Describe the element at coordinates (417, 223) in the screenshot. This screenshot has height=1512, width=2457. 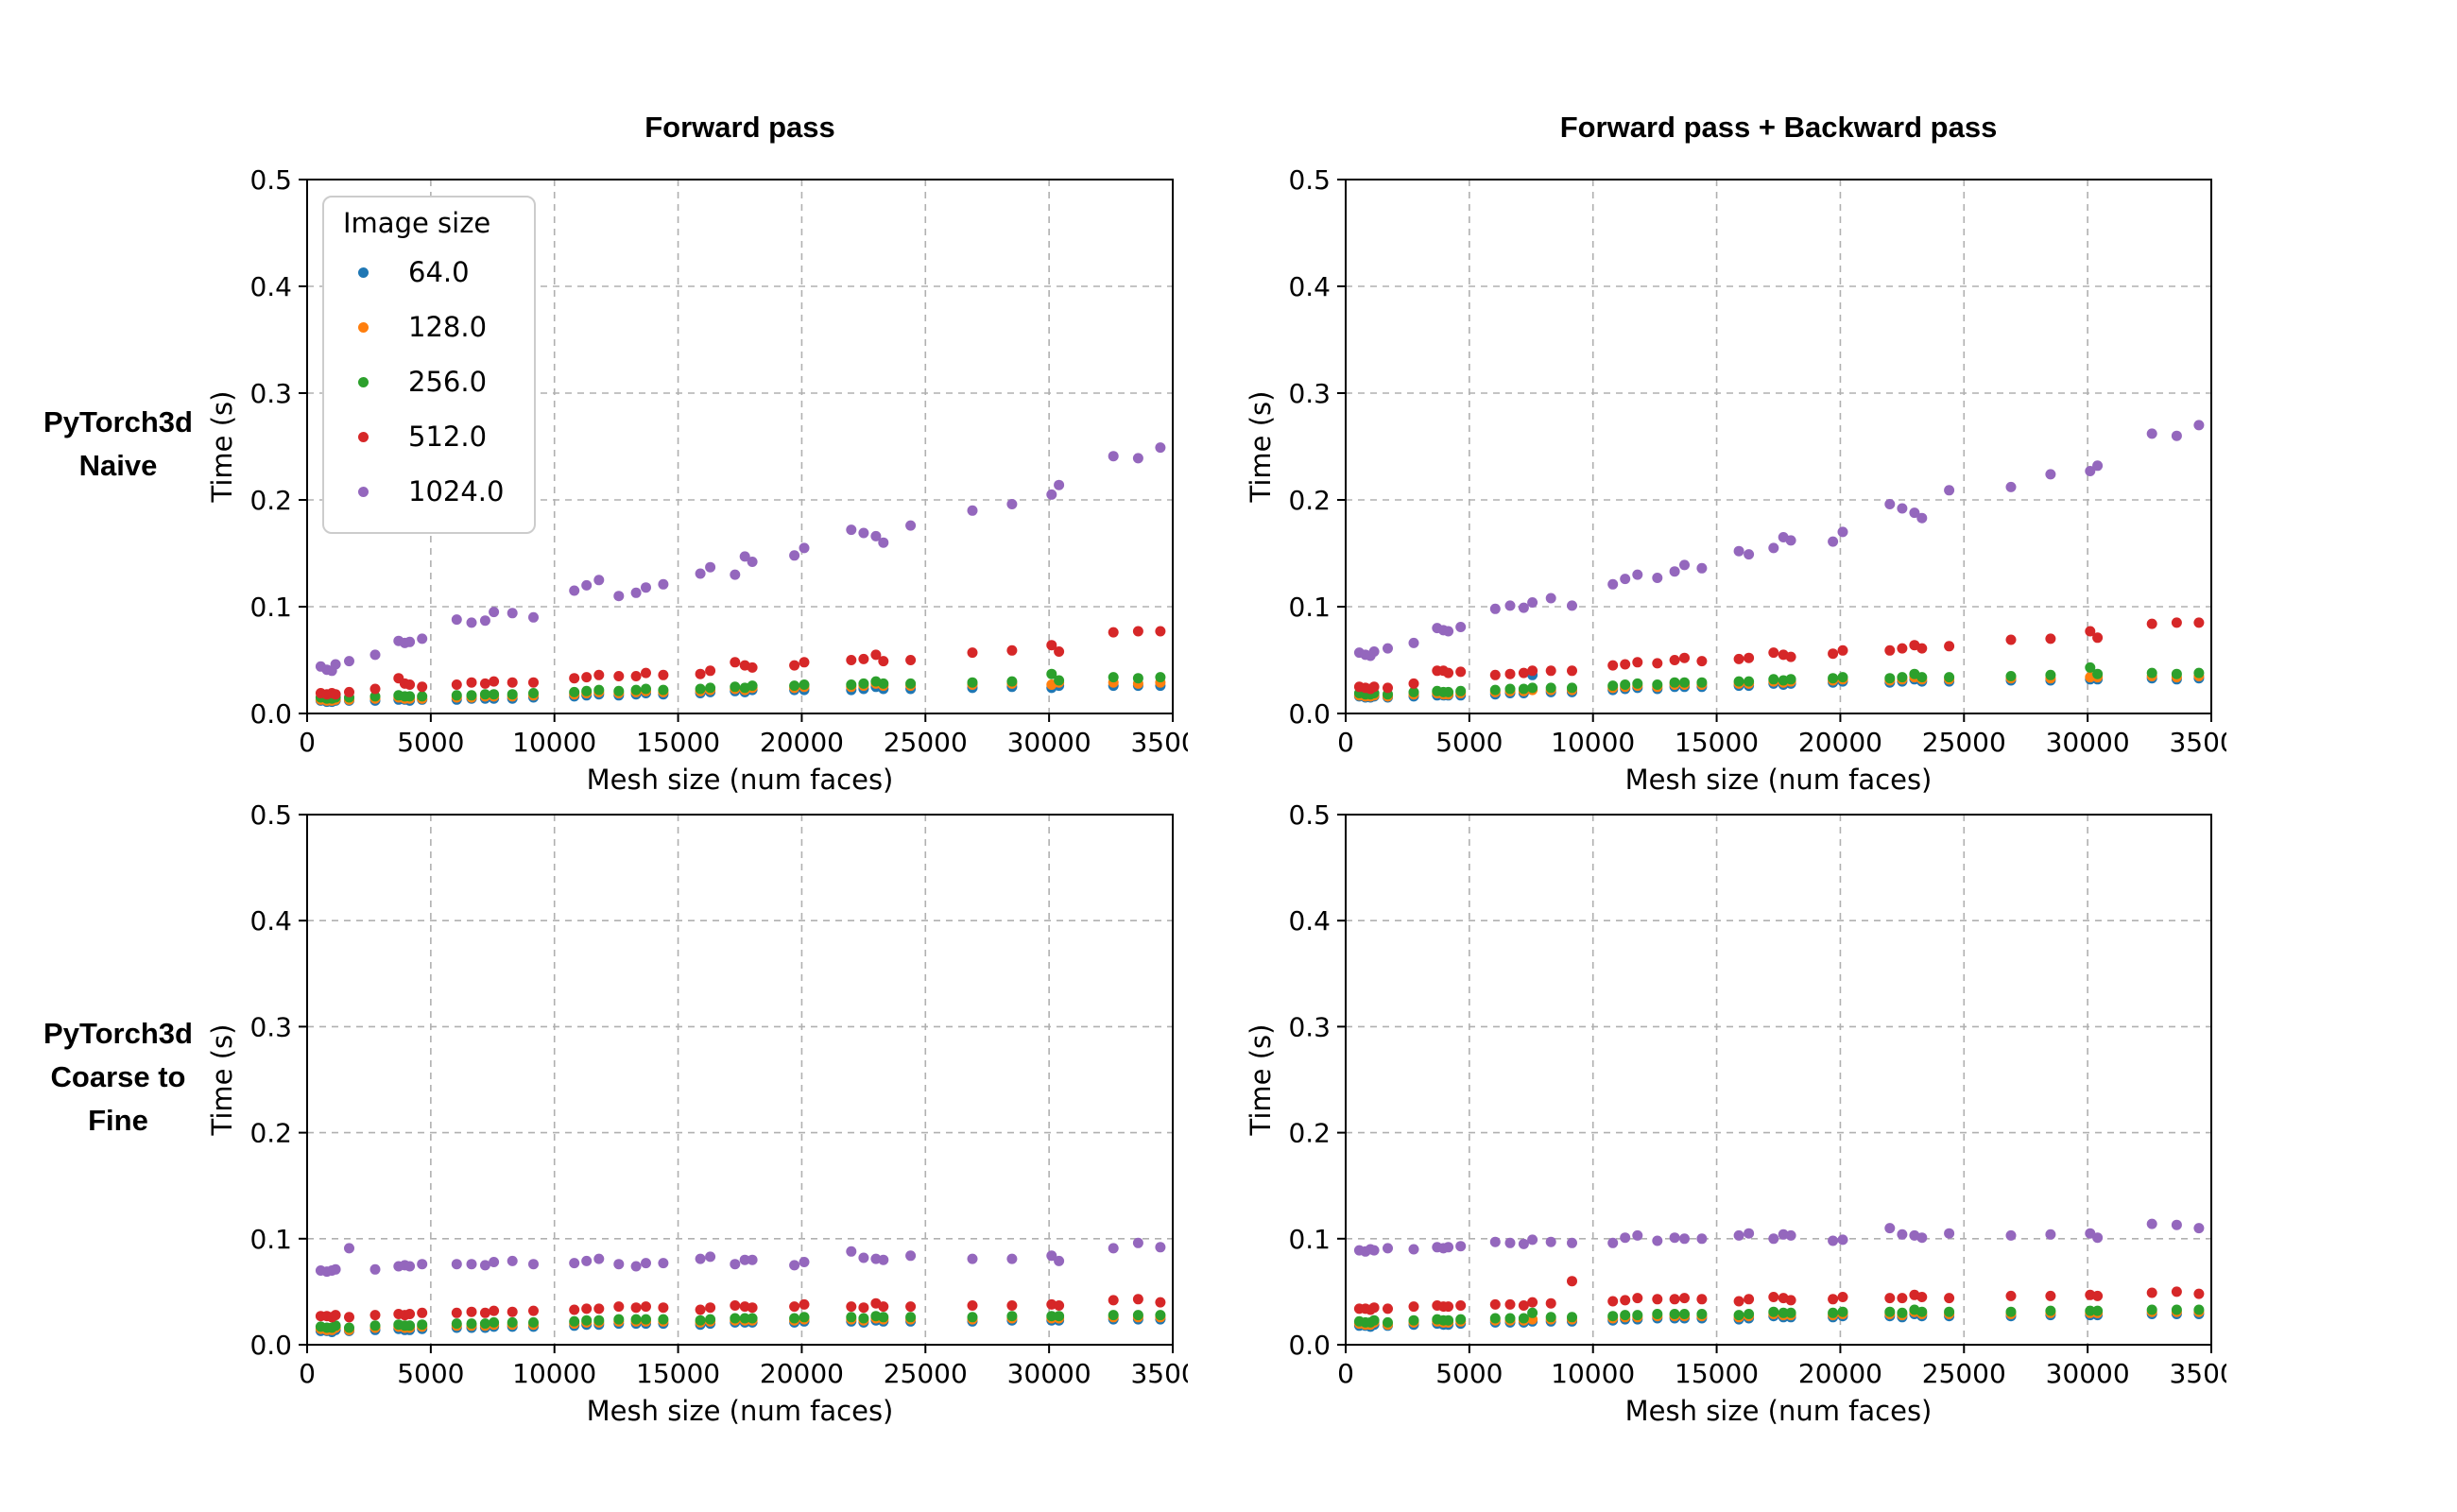
I see `legend-title: Image size` at that location.